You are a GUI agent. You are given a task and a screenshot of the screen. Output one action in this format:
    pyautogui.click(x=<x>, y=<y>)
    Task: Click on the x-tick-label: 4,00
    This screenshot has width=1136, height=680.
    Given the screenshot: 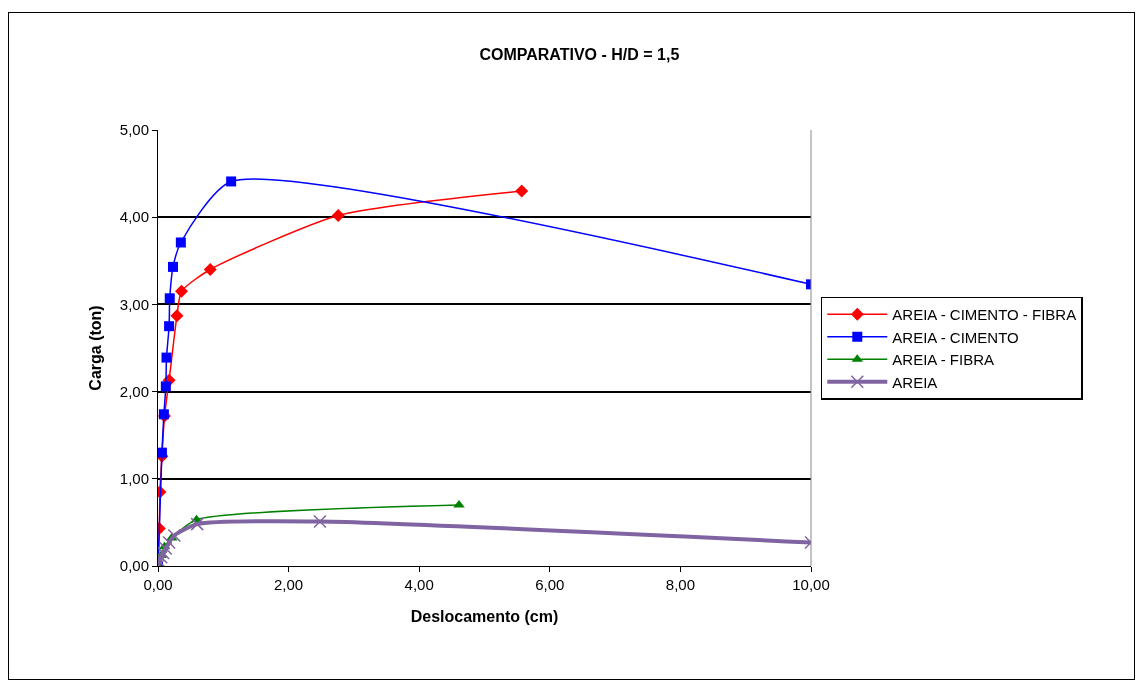 What is the action you would take?
    pyautogui.click(x=419, y=584)
    